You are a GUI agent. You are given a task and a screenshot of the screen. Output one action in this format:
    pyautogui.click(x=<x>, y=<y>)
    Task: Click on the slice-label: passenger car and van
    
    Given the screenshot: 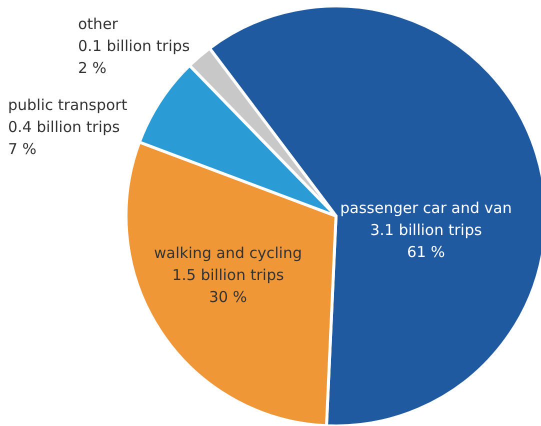 What is the action you would take?
    pyautogui.click(x=426, y=208)
    